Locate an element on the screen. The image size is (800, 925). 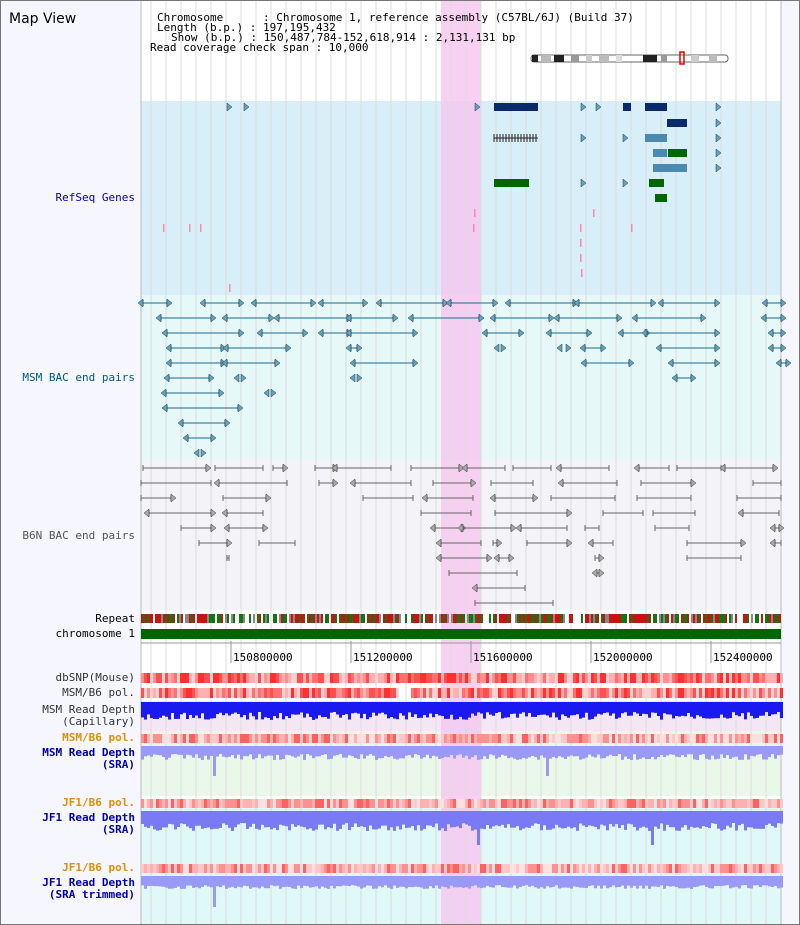
refseq-genes-track is located at coordinates (442, 197).